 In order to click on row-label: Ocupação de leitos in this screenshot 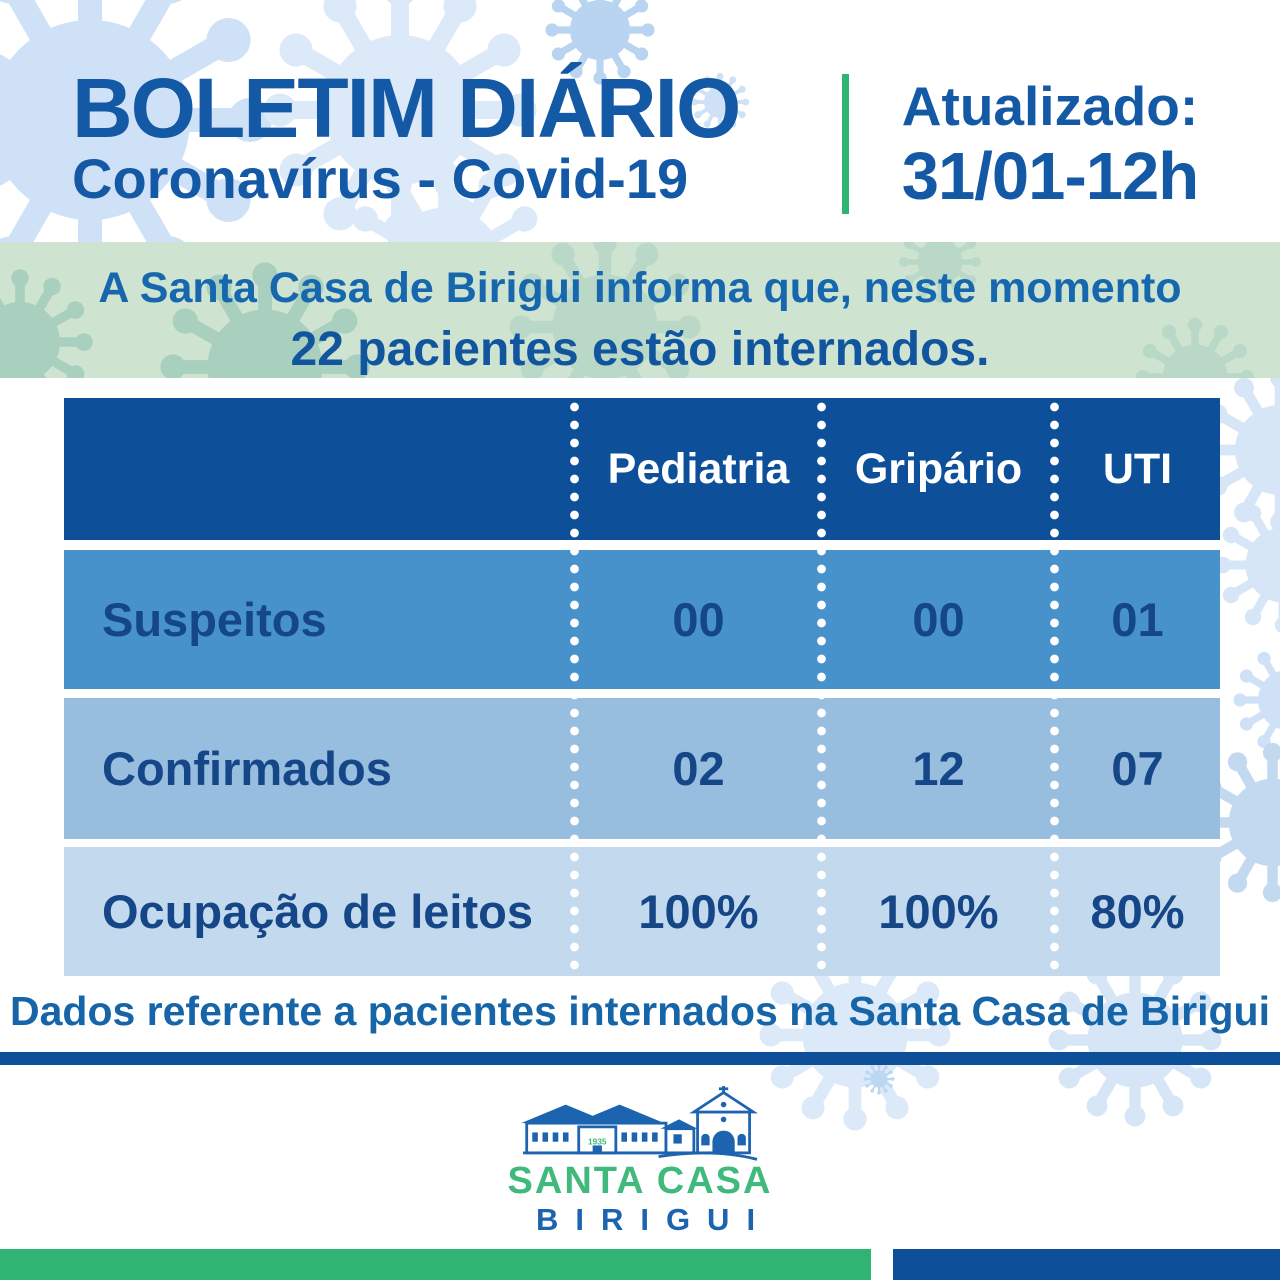, I will do `click(317, 911)`.